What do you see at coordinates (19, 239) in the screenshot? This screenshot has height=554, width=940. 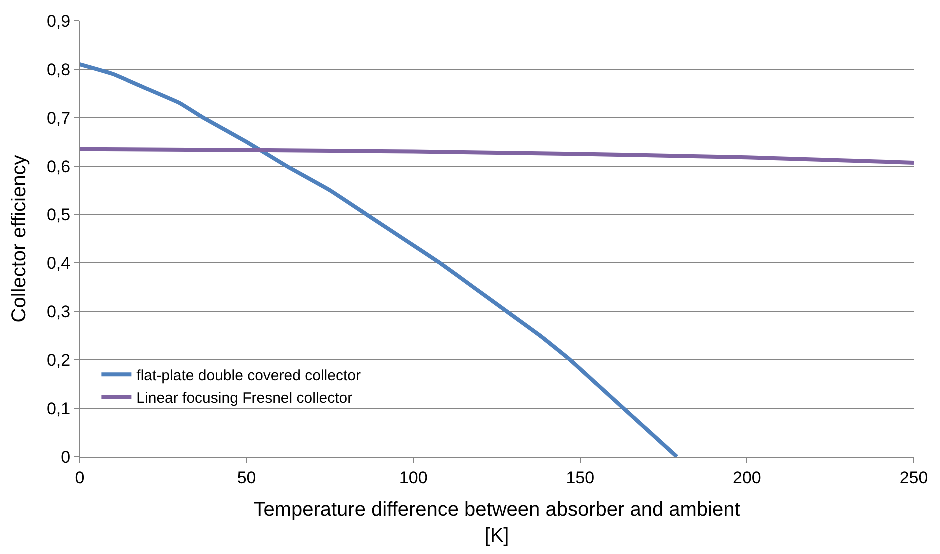 I see `y-axis-title: Collector efficiency` at bounding box center [19, 239].